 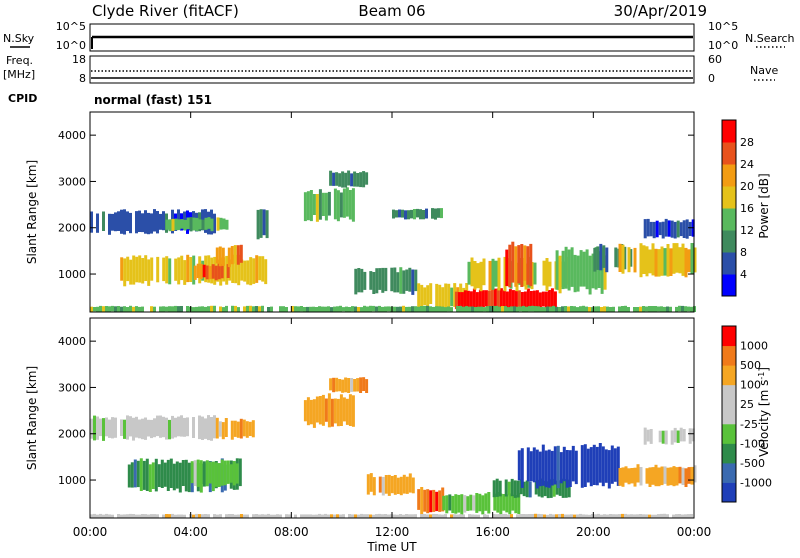 What do you see at coordinates (492, 532) in the screenshot?
I see `x-tick-label: 16:00` at bounding box center [492, 532].